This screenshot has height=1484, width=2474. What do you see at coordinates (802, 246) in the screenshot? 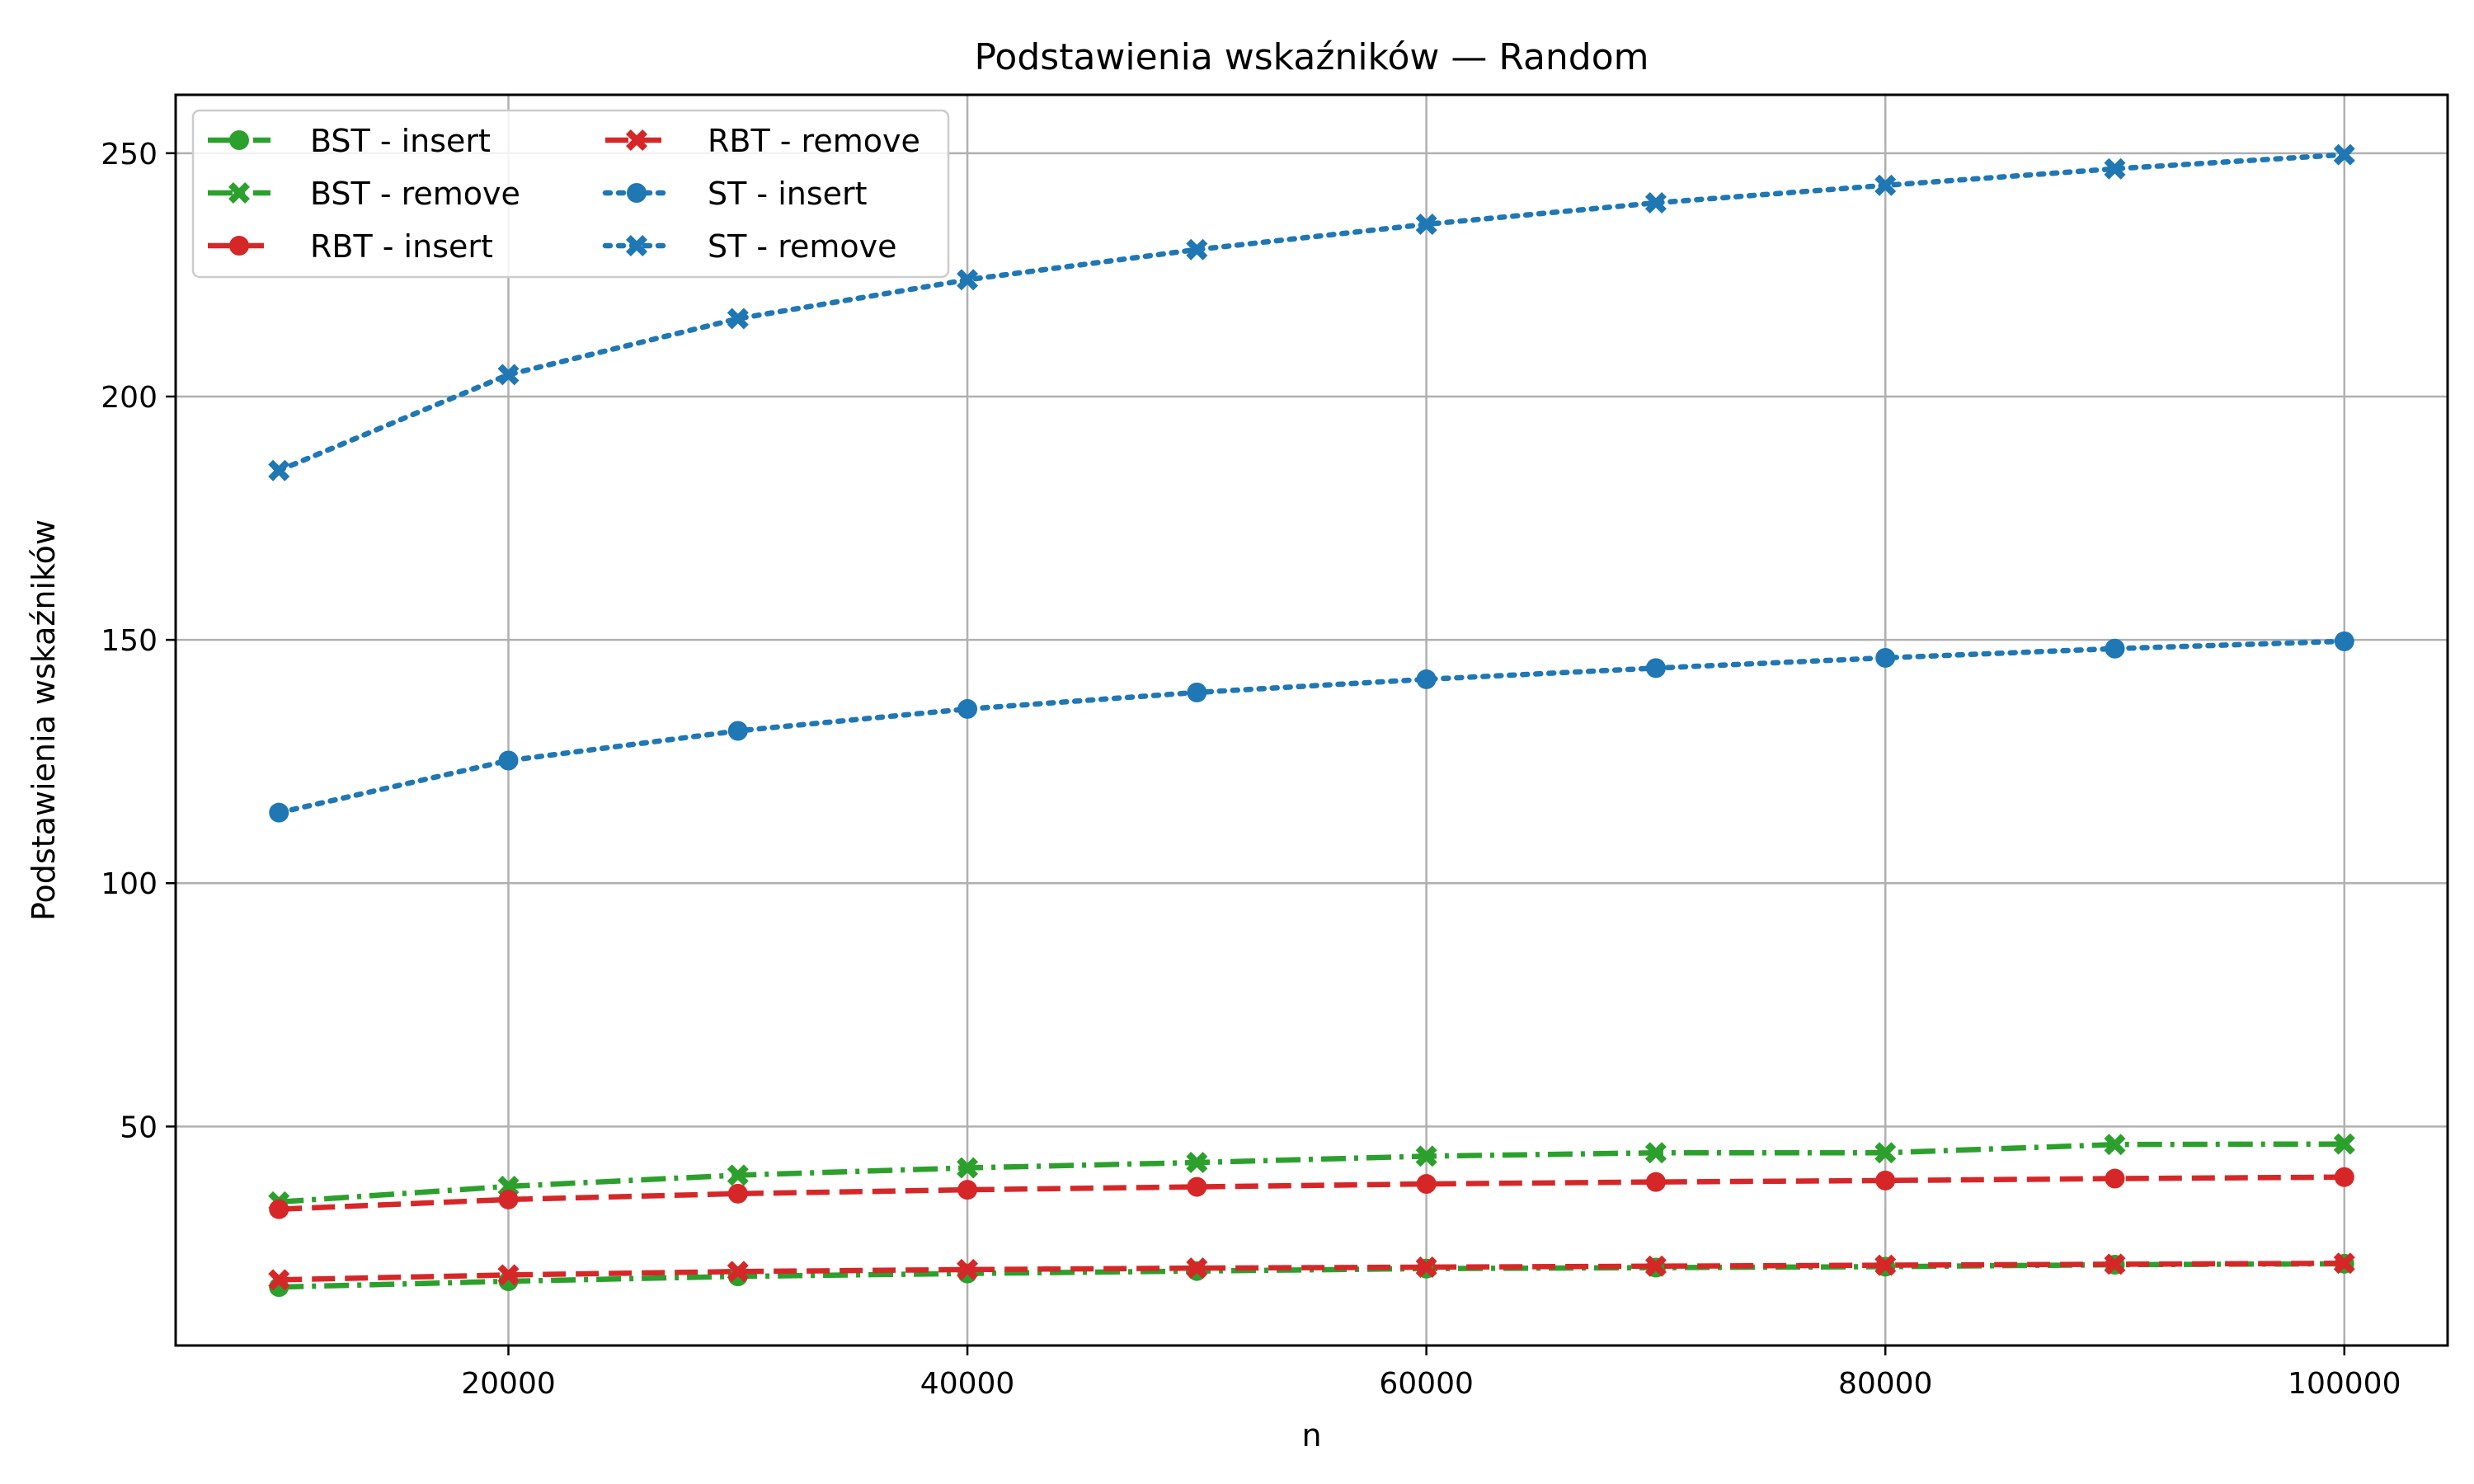
I see `legend-label: ST - remove` at bounding box center [802, 246].